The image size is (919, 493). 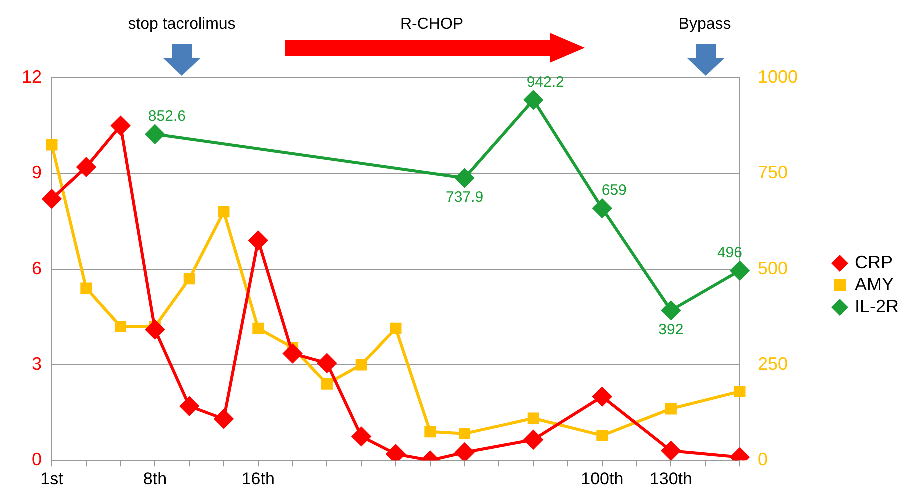 What do you see at coordinates (773, 364) in the screenshot?
I see `y2-tick-label: 250` at bounding box center [773, 364].